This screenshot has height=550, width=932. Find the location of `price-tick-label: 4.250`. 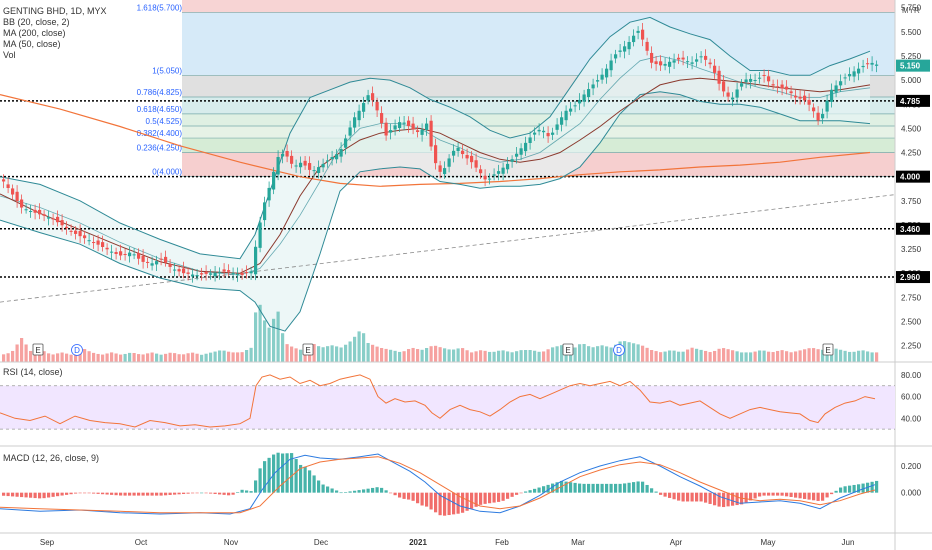

price-tick-label: 4.250 is located at coordinates (911, 153).